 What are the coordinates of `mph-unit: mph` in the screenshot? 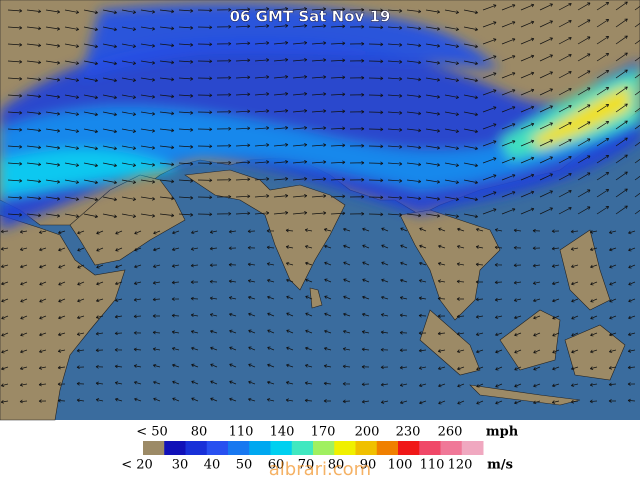 It's located at (502, 432).